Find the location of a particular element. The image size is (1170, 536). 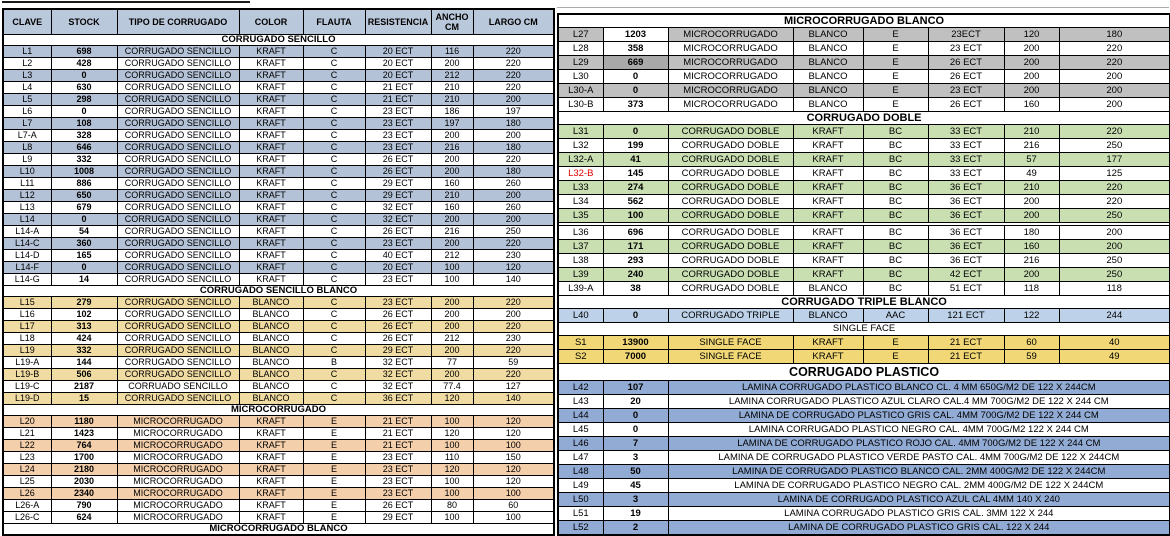

cell-largo: 40 is located at coordinates (1114, 342).